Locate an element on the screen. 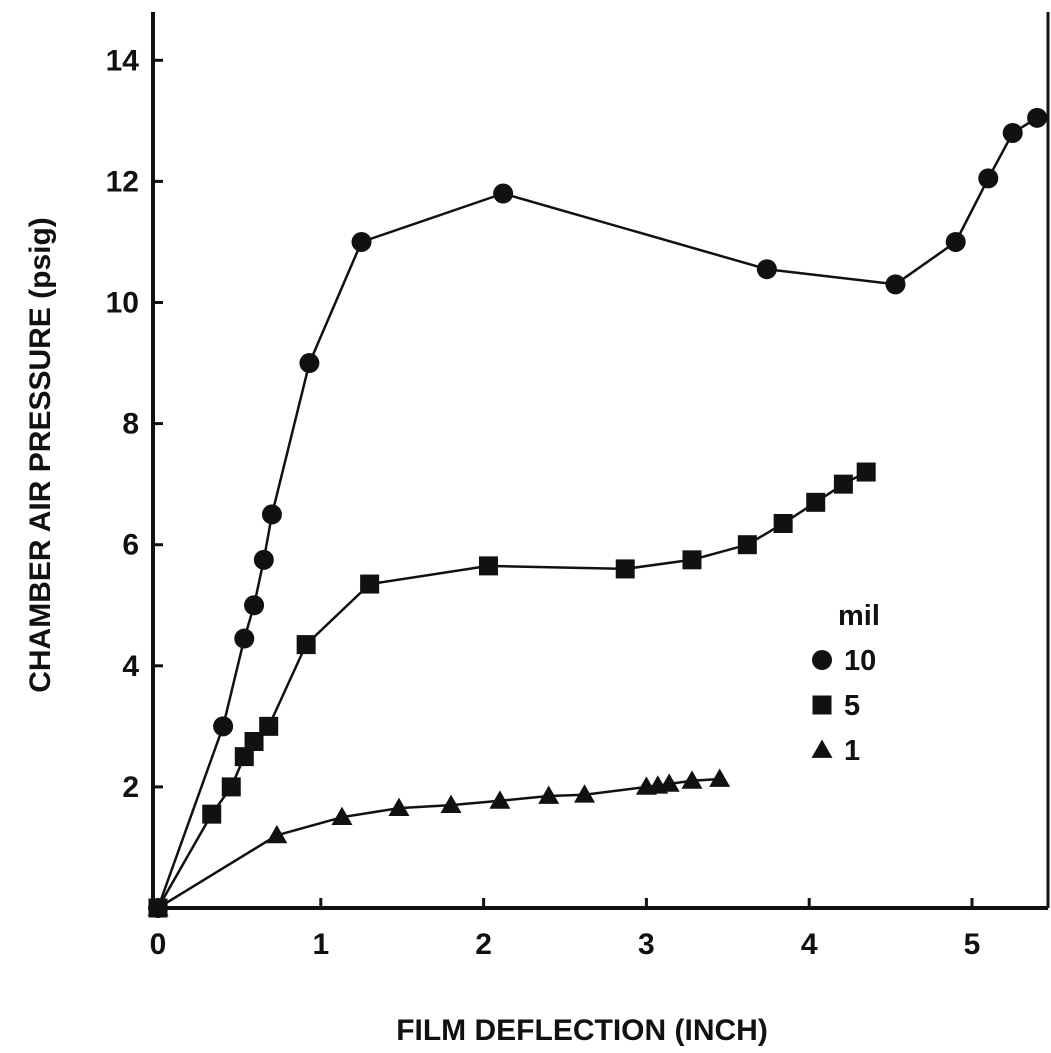 The height and width of the screenshot is (1053, 1051). legend-label: 5 is located at coordinates (852, 706).